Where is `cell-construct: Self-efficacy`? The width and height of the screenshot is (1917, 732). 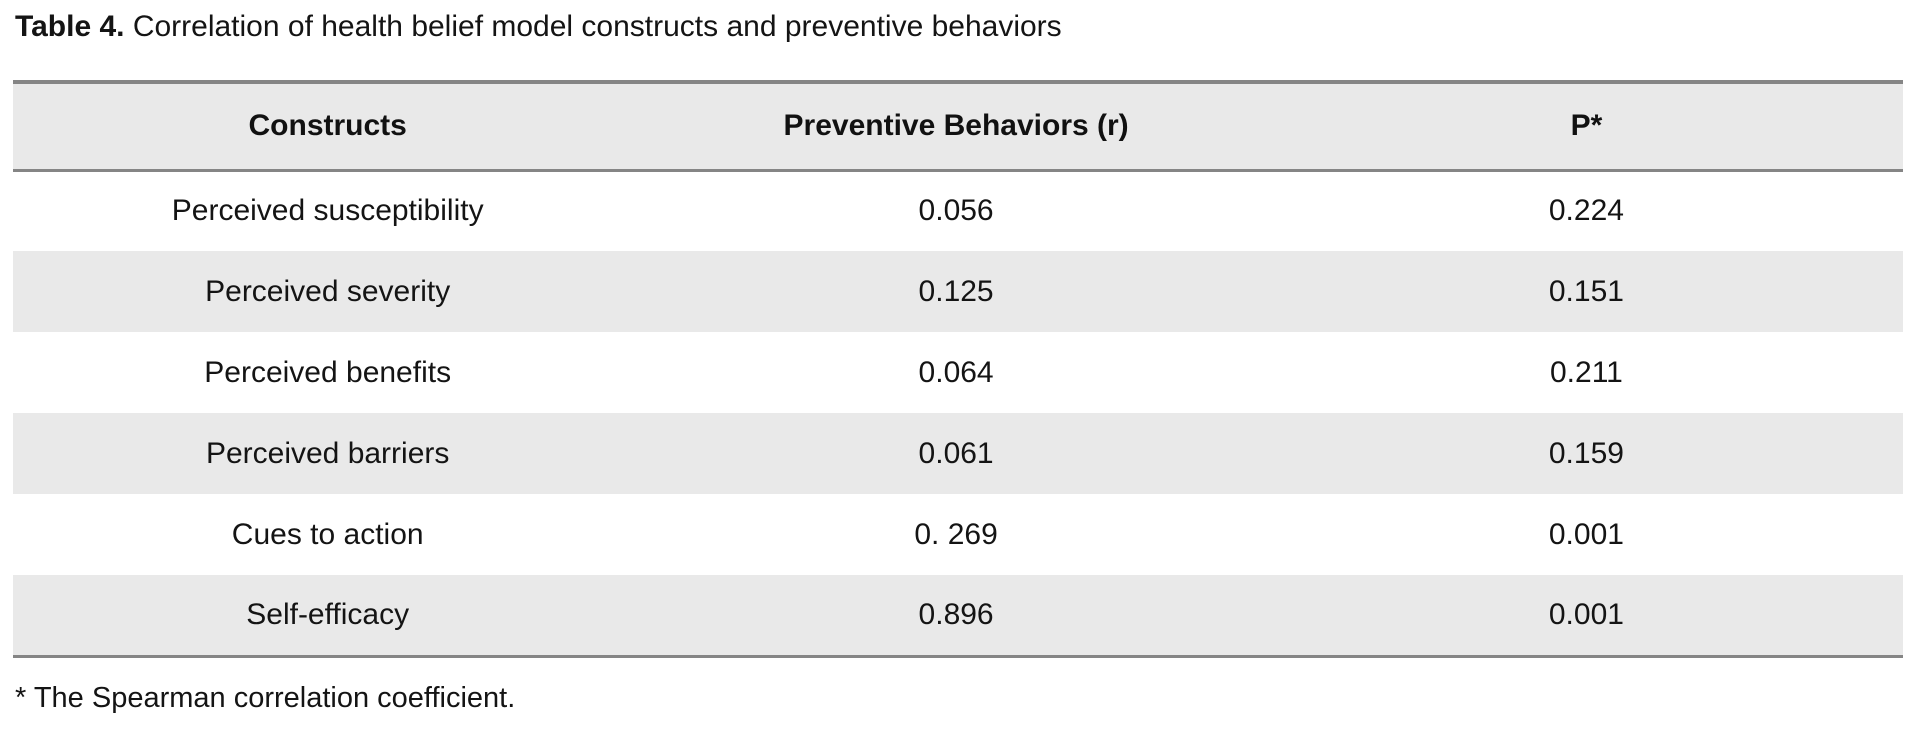
cell-construct: Self-efficacy is located at coordinates (328, 614).